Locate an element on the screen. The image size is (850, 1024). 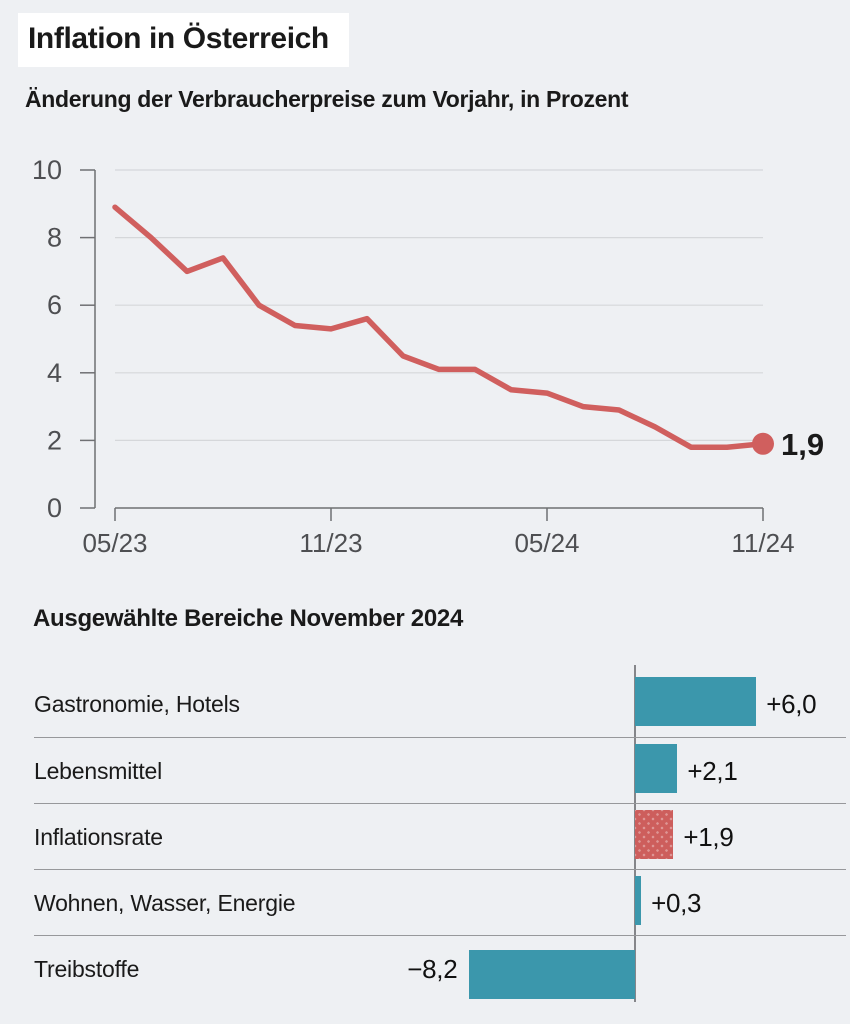
y-axis-tick-label: 0 is located at coordinates (54, 508).